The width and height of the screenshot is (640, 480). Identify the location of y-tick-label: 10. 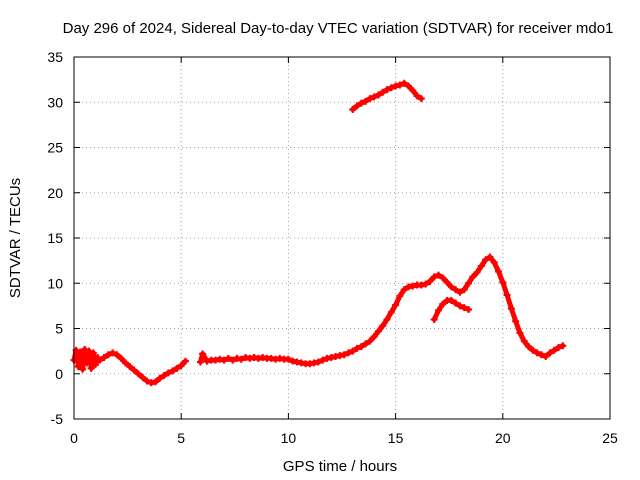
(55, 283).